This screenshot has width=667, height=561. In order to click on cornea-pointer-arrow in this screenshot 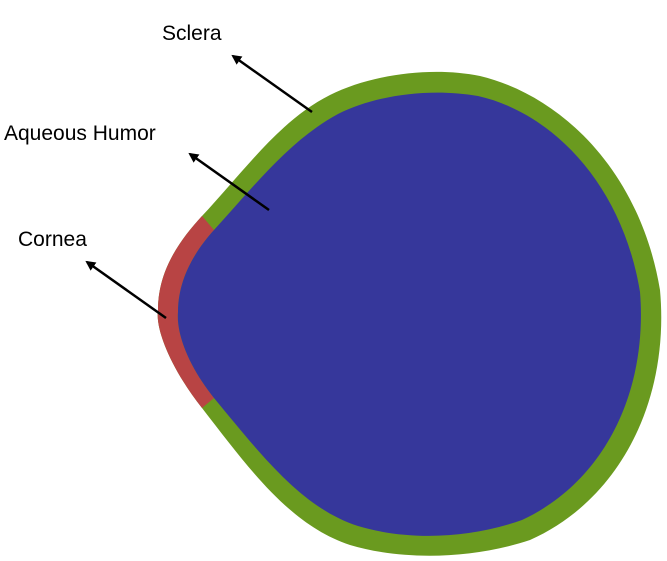, I will do `click(126, 290)`.